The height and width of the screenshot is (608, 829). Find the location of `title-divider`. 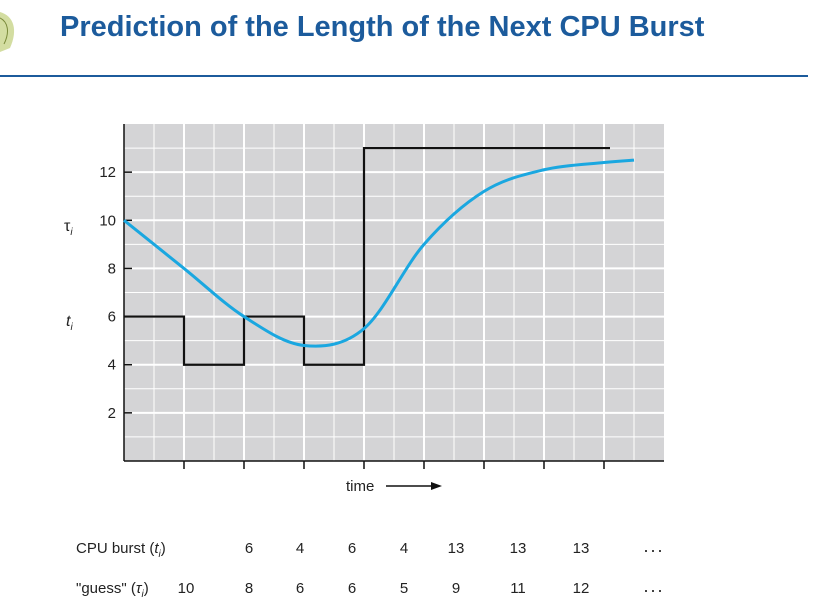

title-divider is located at coordinates (404, 76).